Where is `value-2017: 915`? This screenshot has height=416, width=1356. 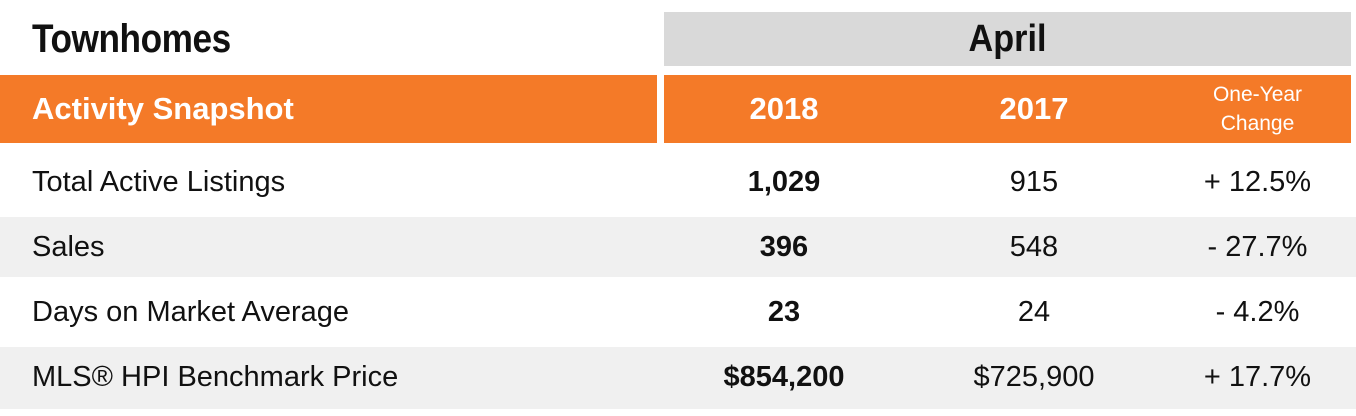 value-2017: 915 is located at coordinates (1034, 182).